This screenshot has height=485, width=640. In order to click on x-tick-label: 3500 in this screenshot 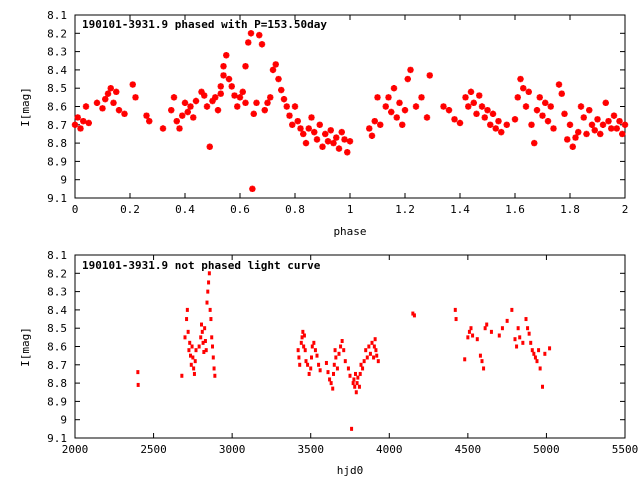, I will do `click(310, 449)`.